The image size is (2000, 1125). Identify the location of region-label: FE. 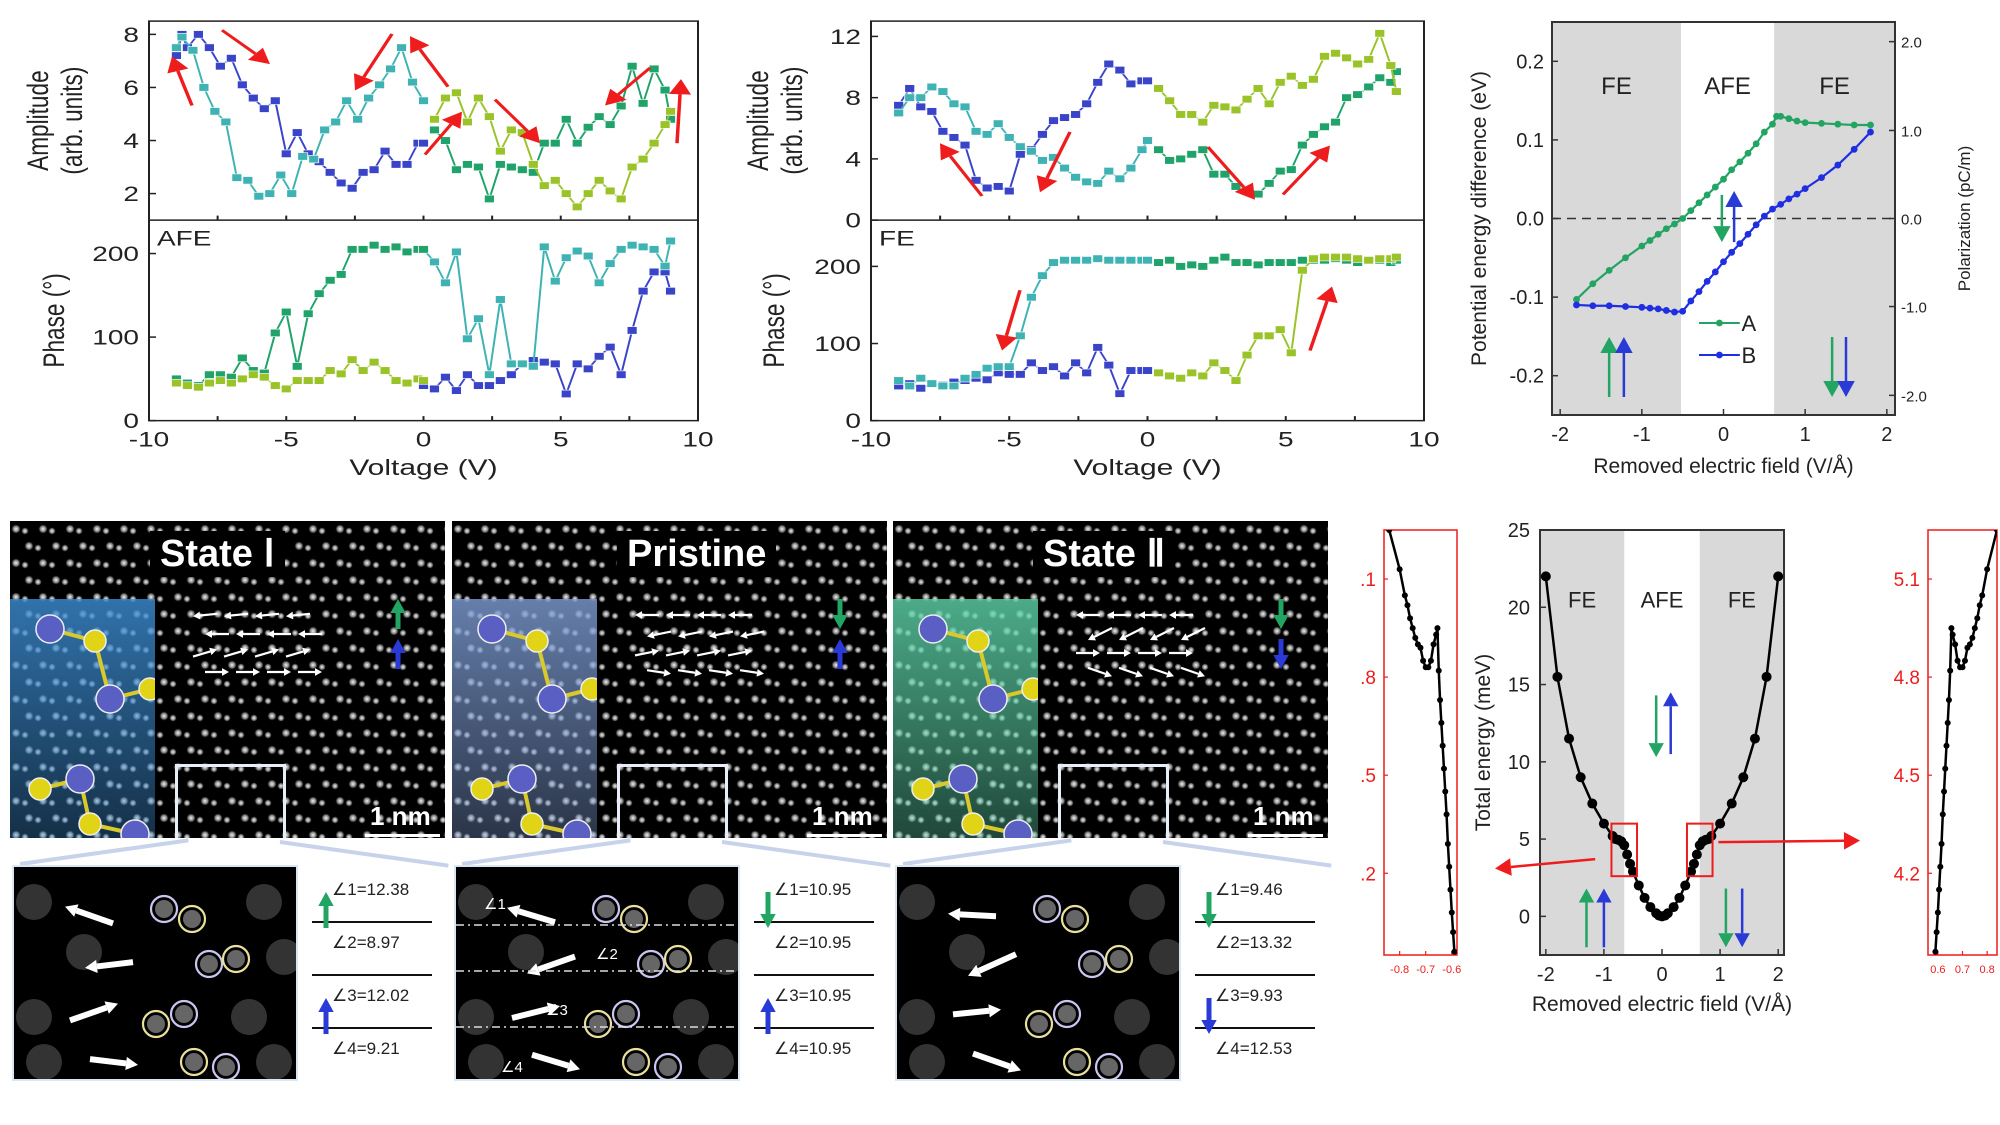
(1742, 599).